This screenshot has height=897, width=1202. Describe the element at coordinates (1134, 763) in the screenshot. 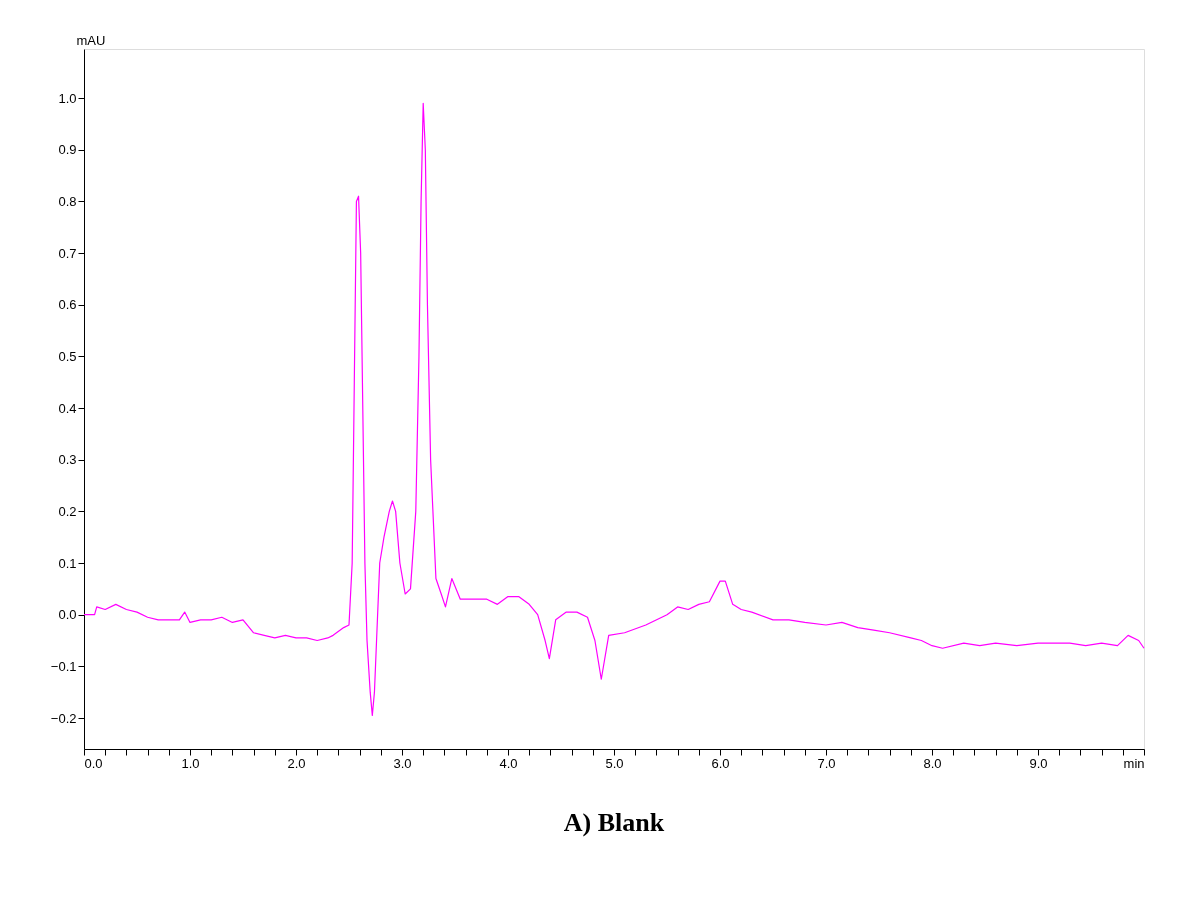

I see `x-tick-label: min` at that location.